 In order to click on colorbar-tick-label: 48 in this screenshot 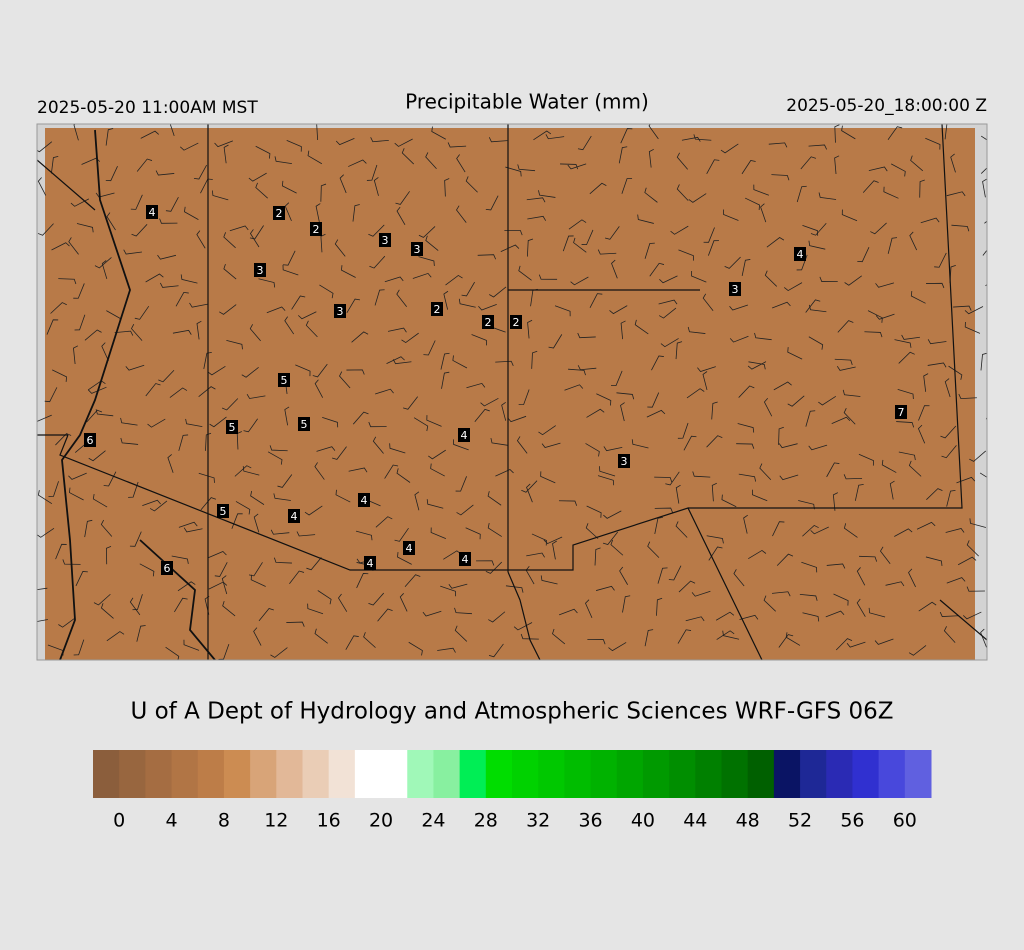, I will do `click(748, 821)`.